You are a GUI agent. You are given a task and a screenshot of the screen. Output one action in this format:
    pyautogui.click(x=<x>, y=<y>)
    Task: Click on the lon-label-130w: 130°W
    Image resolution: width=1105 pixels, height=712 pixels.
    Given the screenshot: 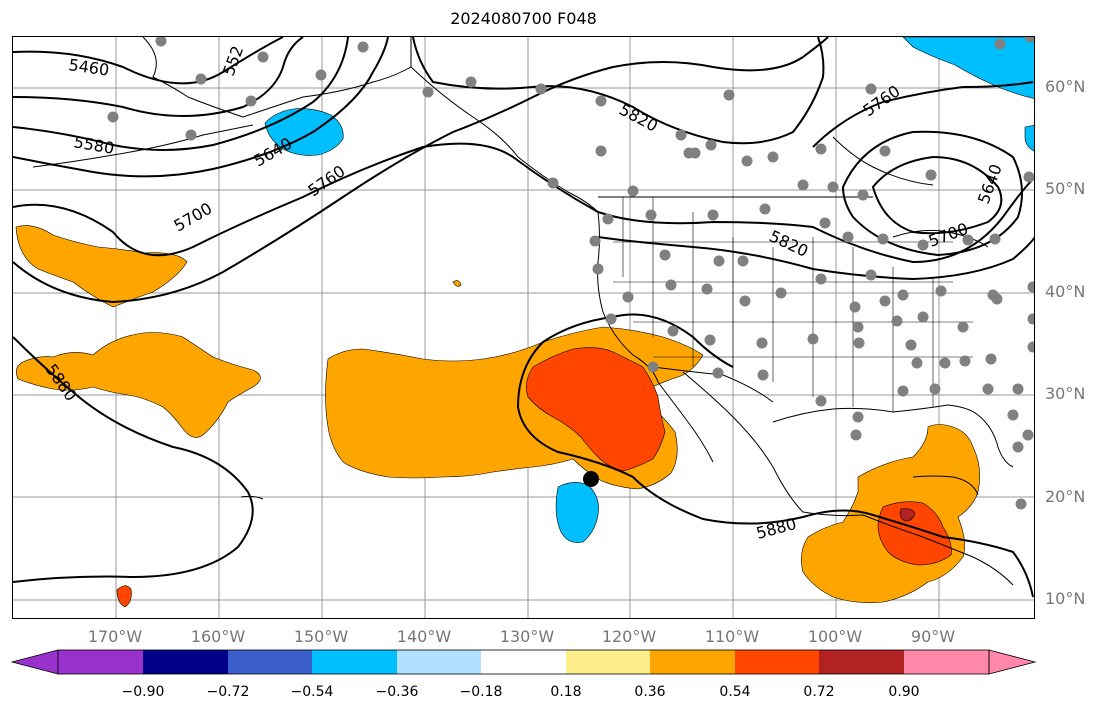 What is the action you would take?
    pyautogui.click(x=527, y=636)
    